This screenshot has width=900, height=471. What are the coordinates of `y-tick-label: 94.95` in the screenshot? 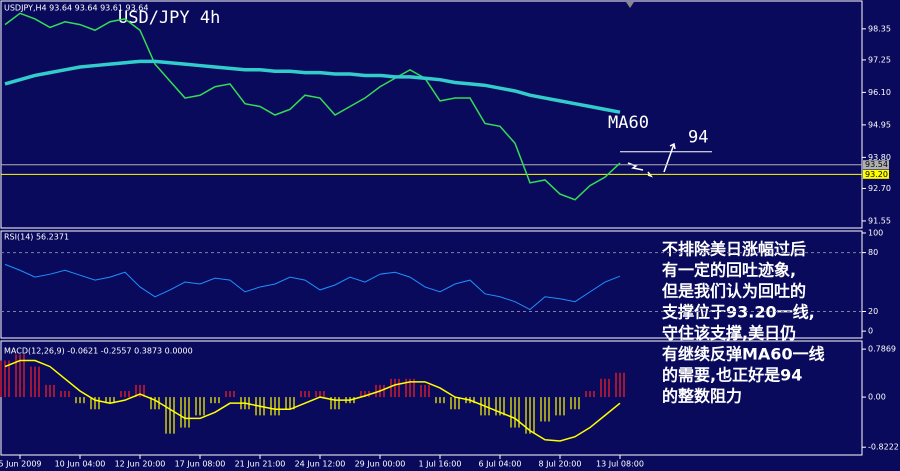 It's located at (879, 124).